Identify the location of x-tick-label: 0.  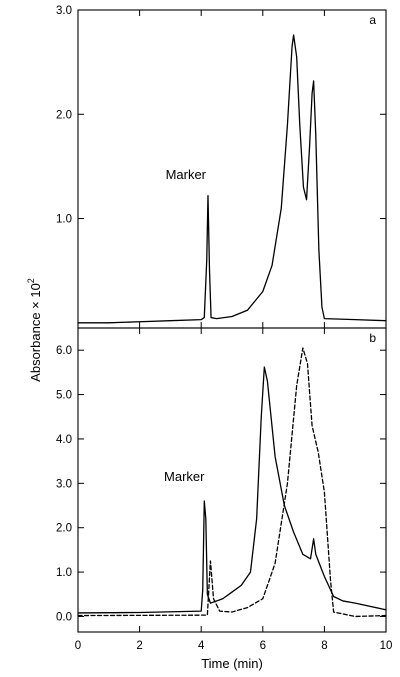
(78, 646).